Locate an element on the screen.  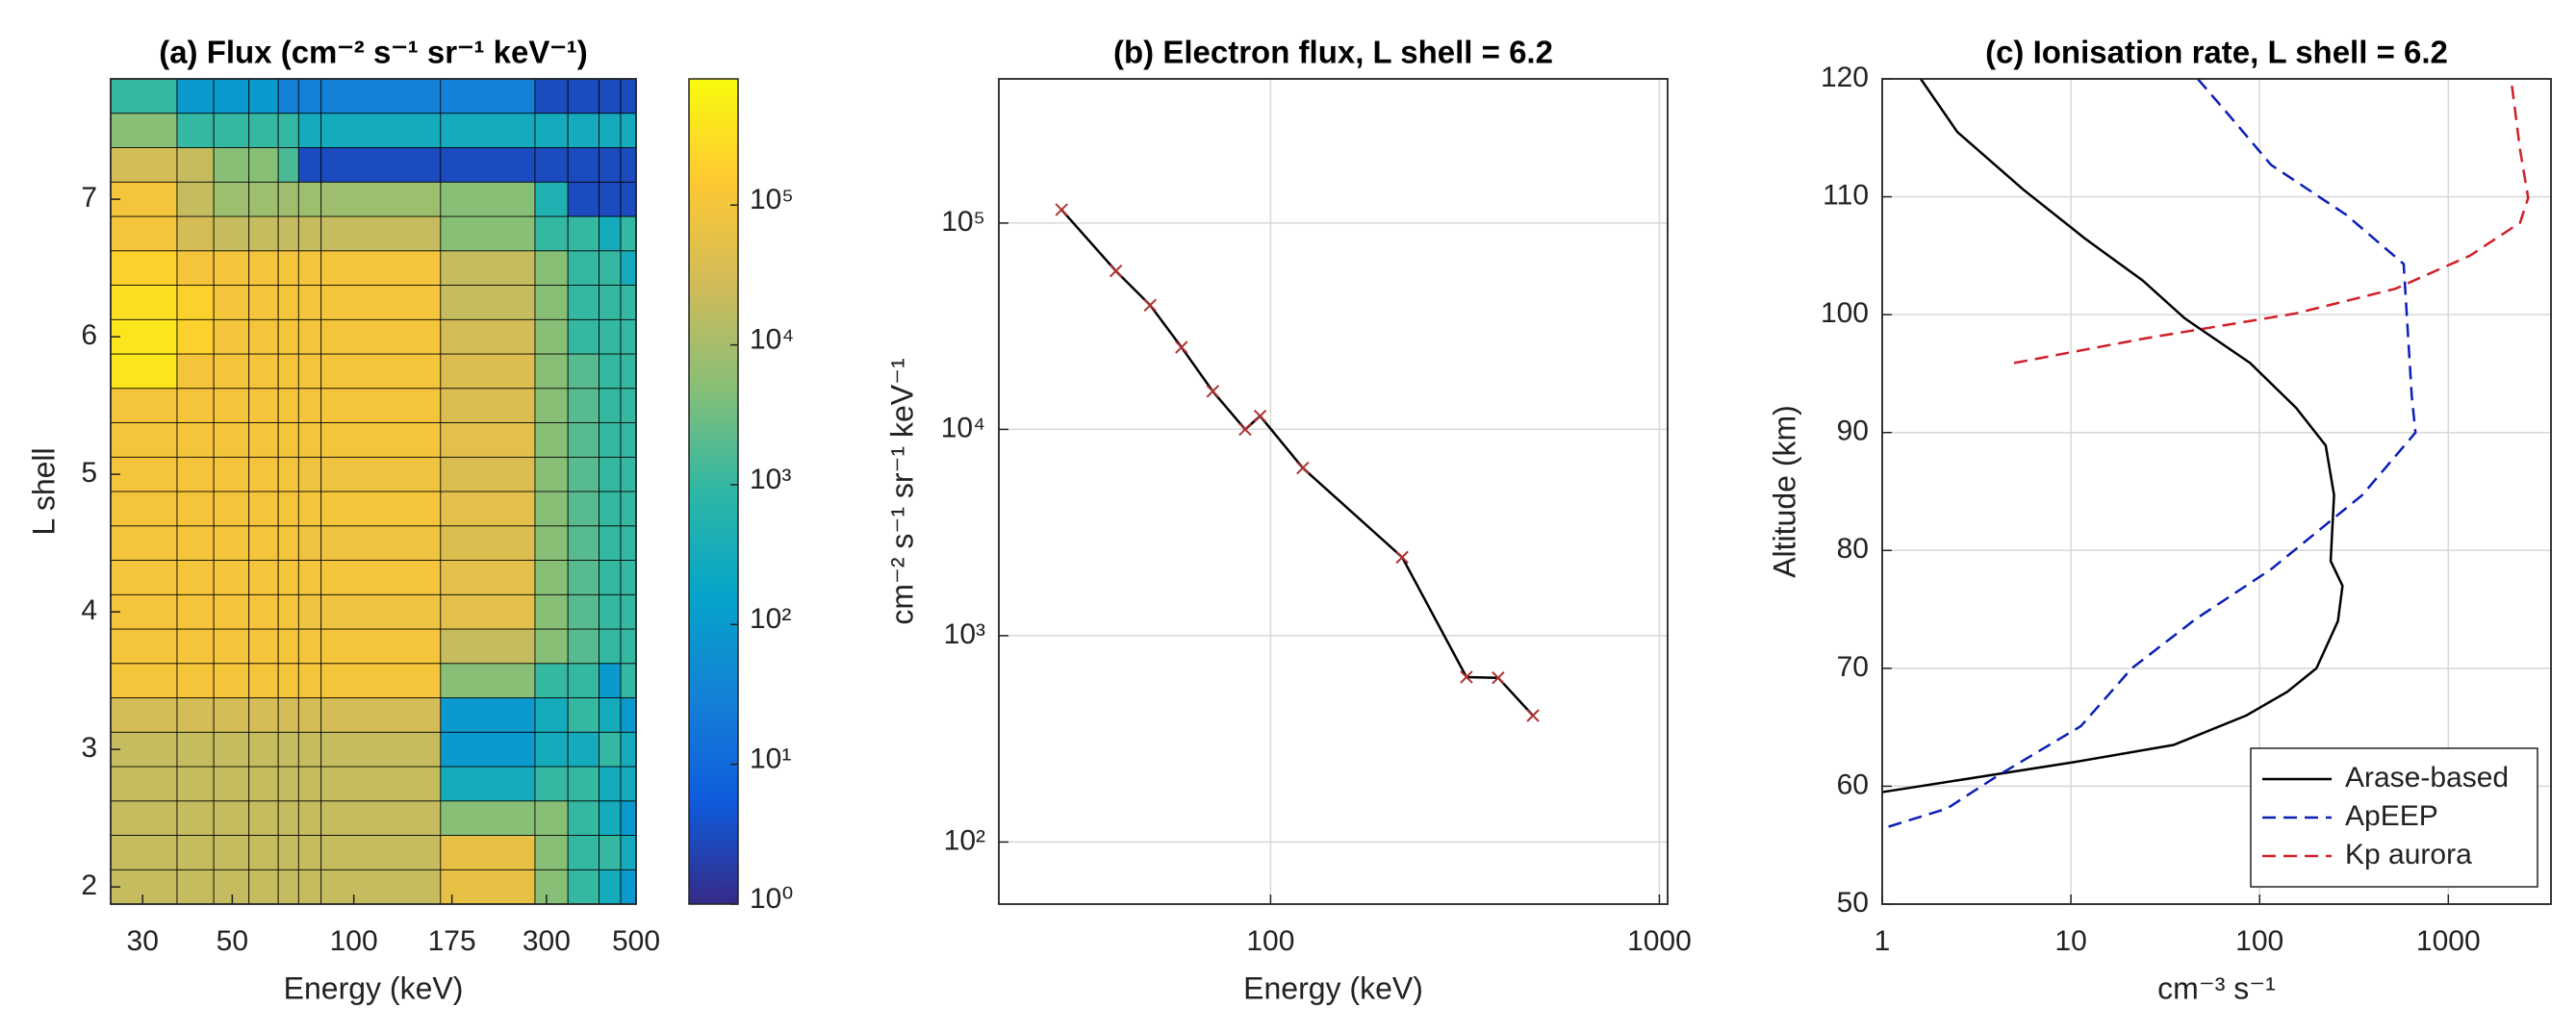
legend-label: Kp aurora is located at coordinates (2408, 854).